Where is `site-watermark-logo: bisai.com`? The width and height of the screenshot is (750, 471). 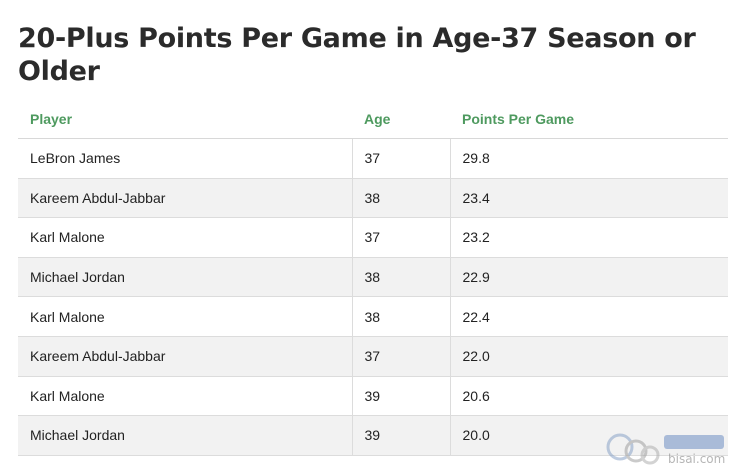
site-watermark-logo: bisai.com is located at coordinates (665, 449).